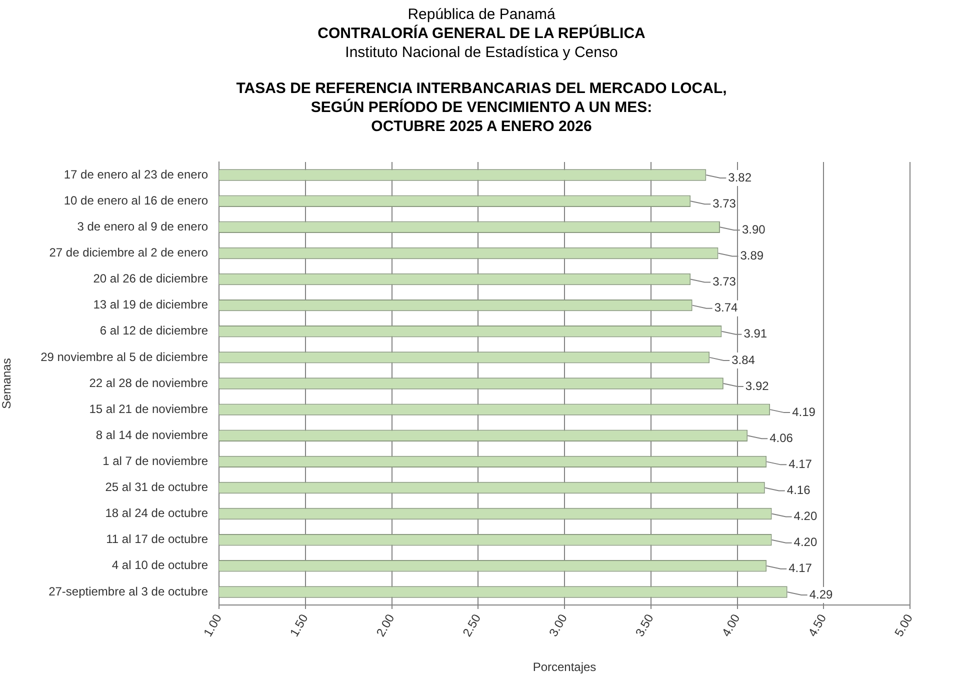 The width and height of the screenshot is (963, 679). I want to click on data-label: 4.06, so click(782, 437).